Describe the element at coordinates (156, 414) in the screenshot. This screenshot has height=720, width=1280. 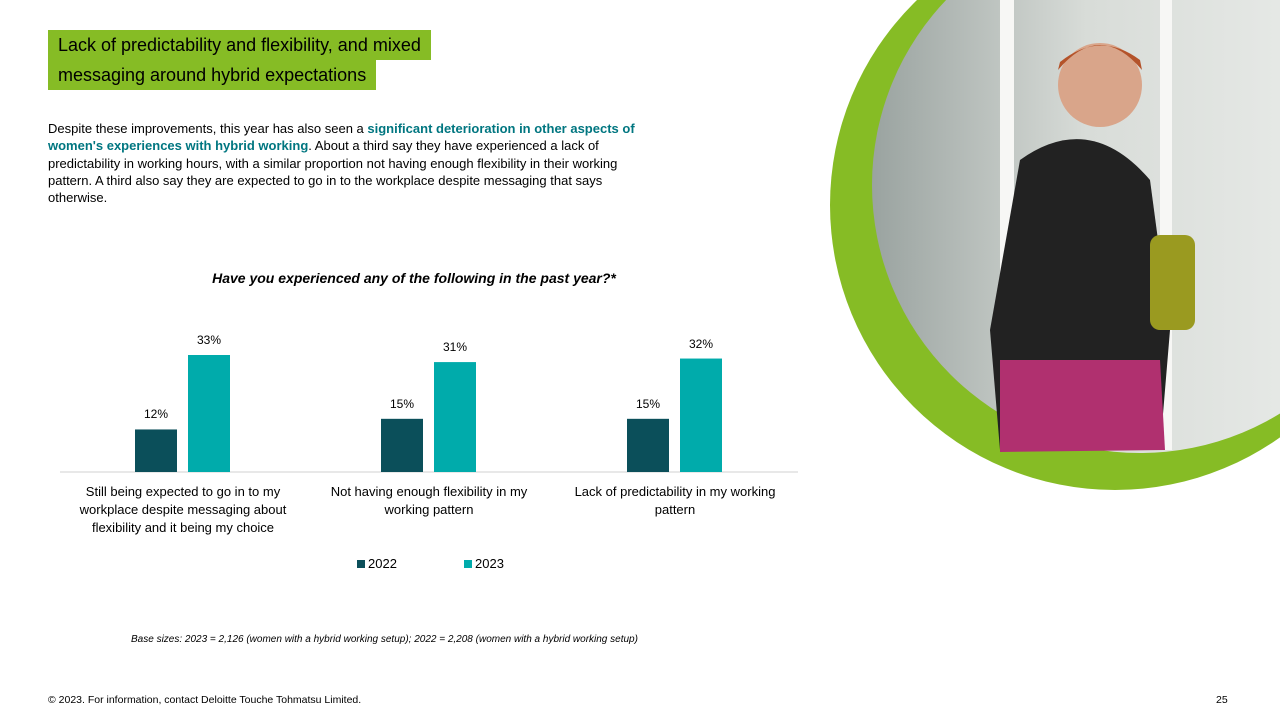
I see `value-label: 12%` at that location.